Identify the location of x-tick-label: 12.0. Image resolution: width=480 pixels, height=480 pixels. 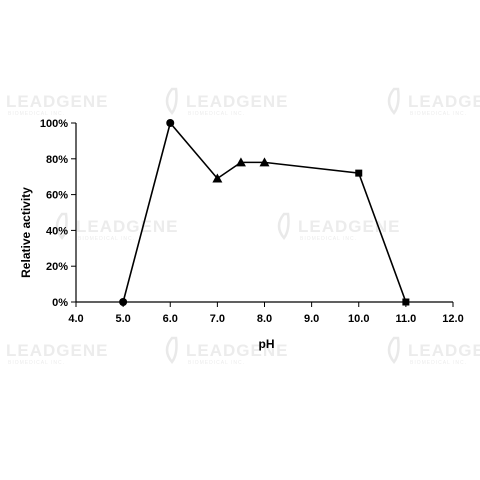
(452, 319).